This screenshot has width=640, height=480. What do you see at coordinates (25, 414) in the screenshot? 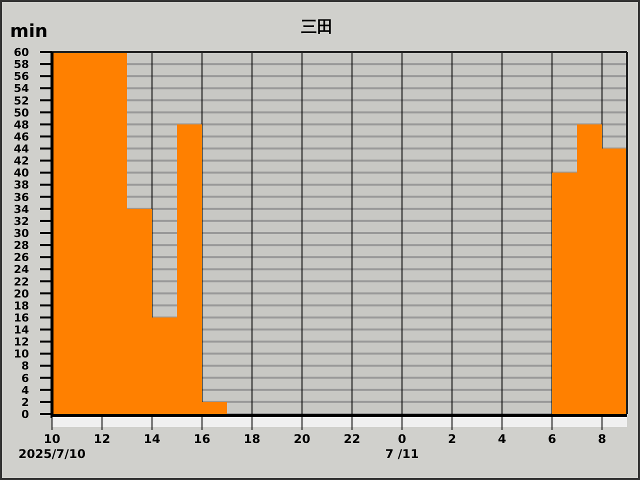
I see `y-tick-label: 0` at bounding box center [25, 414].